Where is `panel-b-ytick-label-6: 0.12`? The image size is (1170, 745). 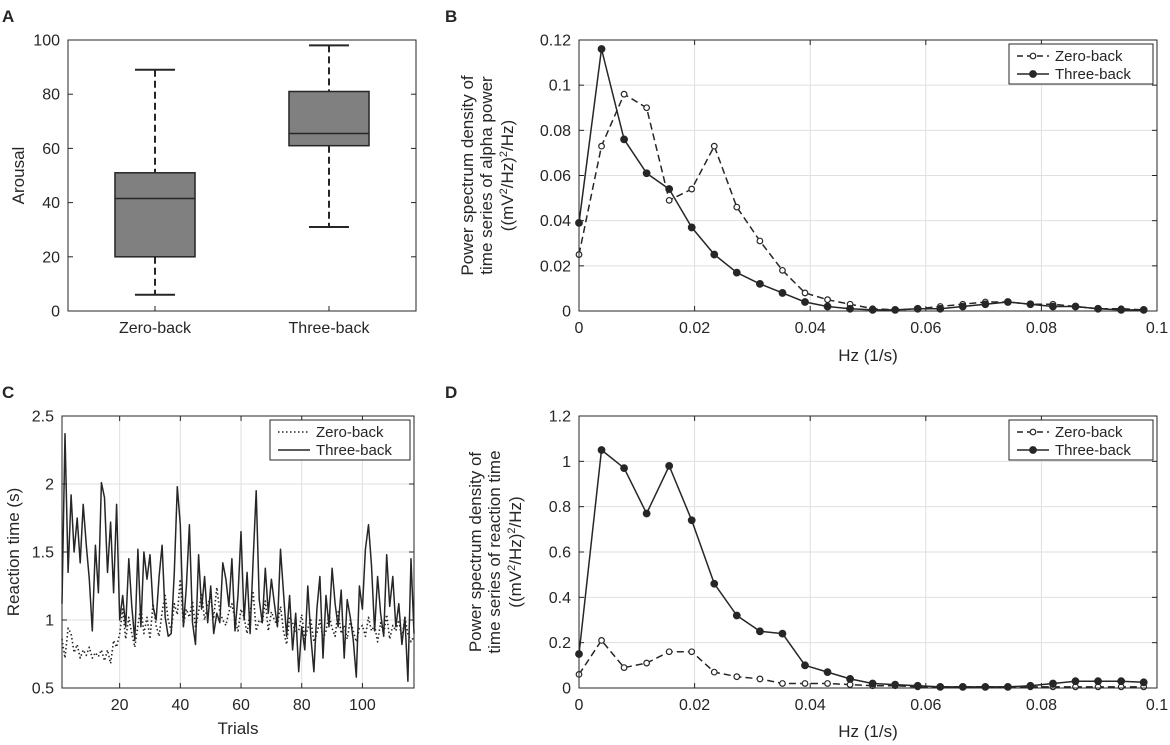 panel-b-ytick-label-6: 0.12 is located at coordinates (555, 41).